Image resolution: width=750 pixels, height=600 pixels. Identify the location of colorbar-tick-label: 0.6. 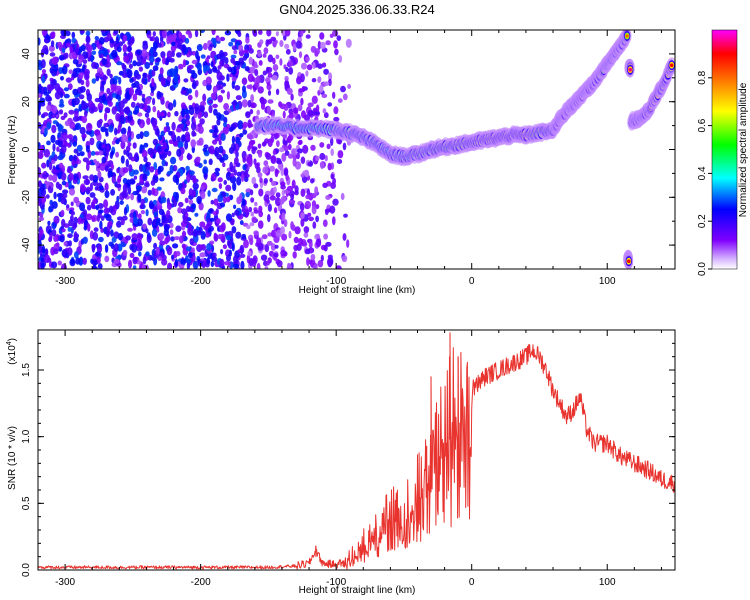
(702, 125).